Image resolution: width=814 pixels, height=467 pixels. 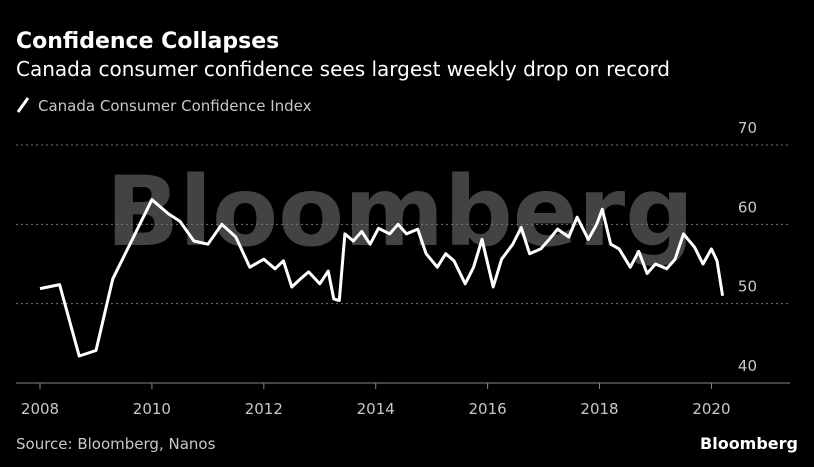 What do you see at coordinates (23, 105) in the screenshot?
I see `legend-swatch` at bounding box center [23, 105].